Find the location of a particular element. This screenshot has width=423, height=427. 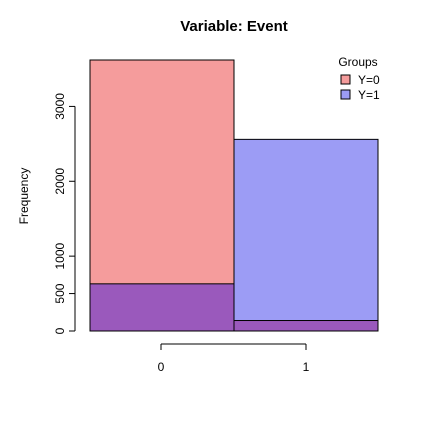

legend-label-y0: Y=0 is located at coordinates (369, 80).